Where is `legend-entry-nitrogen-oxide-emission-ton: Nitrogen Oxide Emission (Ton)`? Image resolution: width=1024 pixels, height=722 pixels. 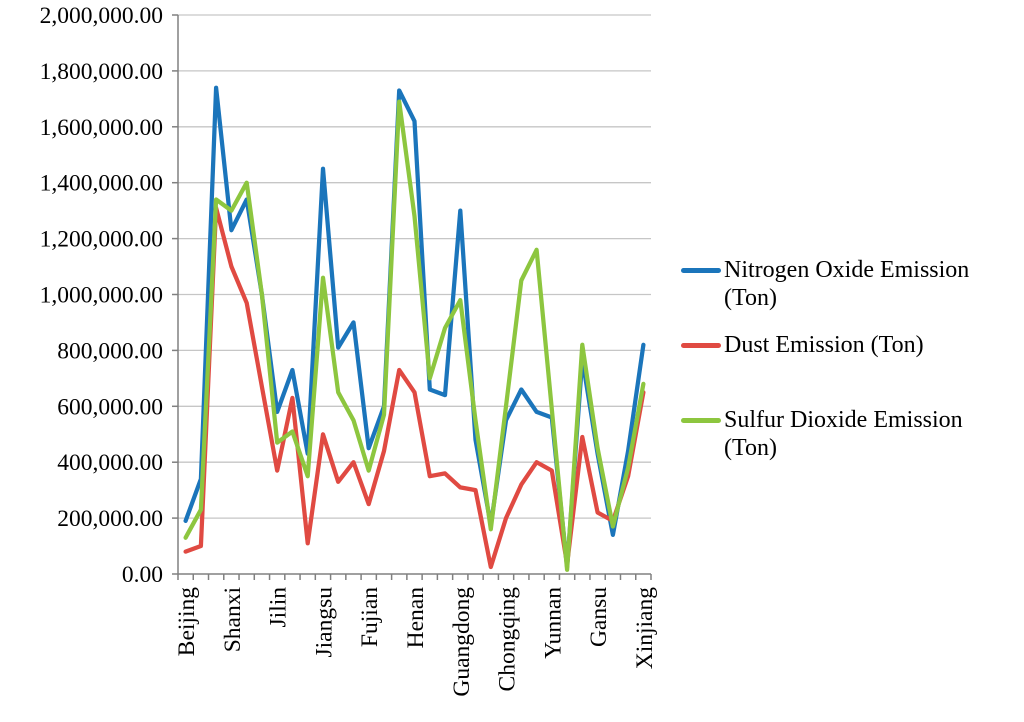 legend-entry-nitrogen-oxide-emission-ton: Nitrogen Oxide Emission (Ton) is located at coordinates (825, 284).